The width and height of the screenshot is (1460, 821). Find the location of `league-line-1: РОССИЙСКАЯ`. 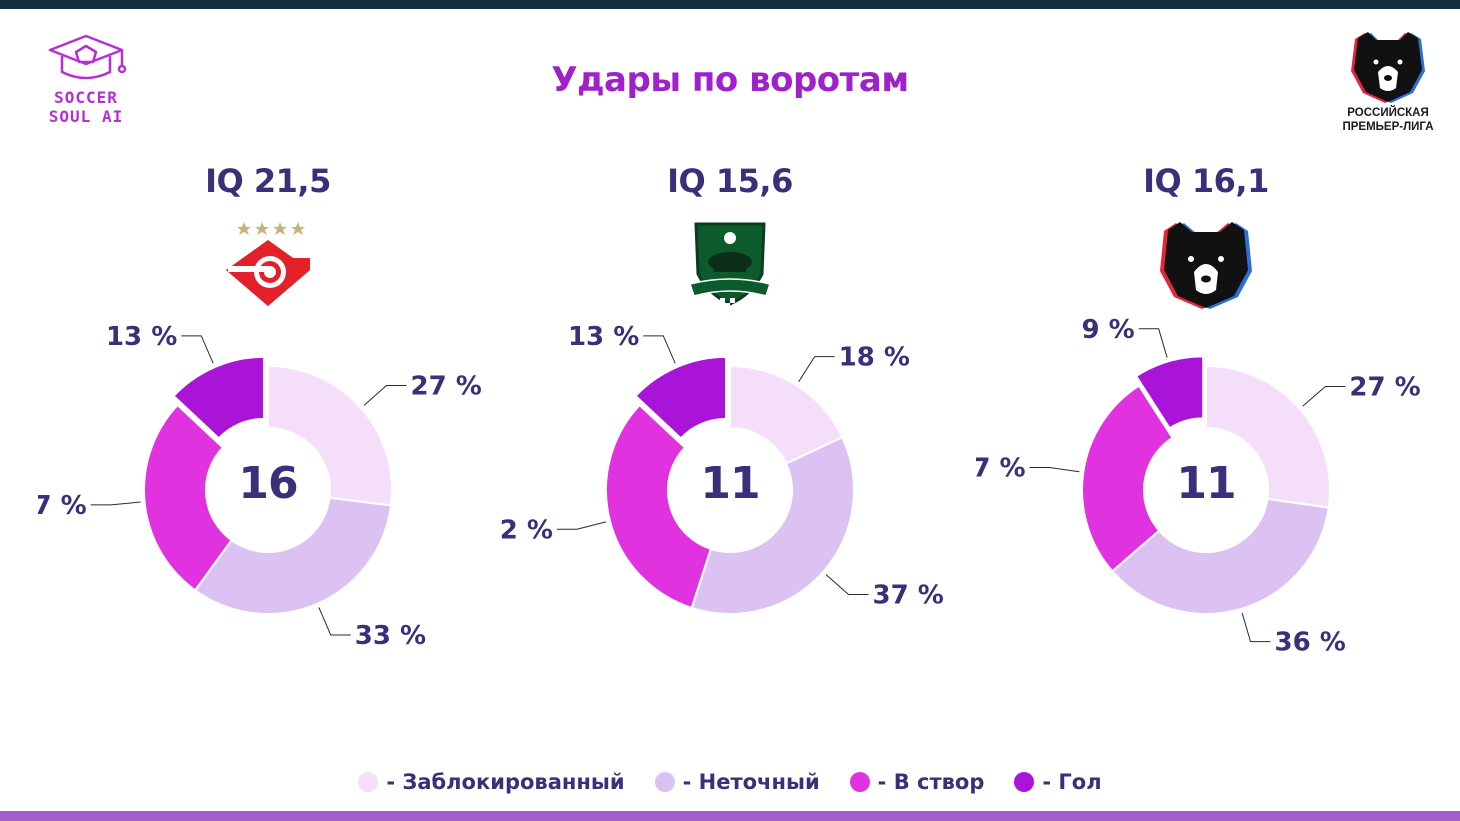

league-line-1: РОССИЙСКАЯ is located at coordinates (1388, 113).